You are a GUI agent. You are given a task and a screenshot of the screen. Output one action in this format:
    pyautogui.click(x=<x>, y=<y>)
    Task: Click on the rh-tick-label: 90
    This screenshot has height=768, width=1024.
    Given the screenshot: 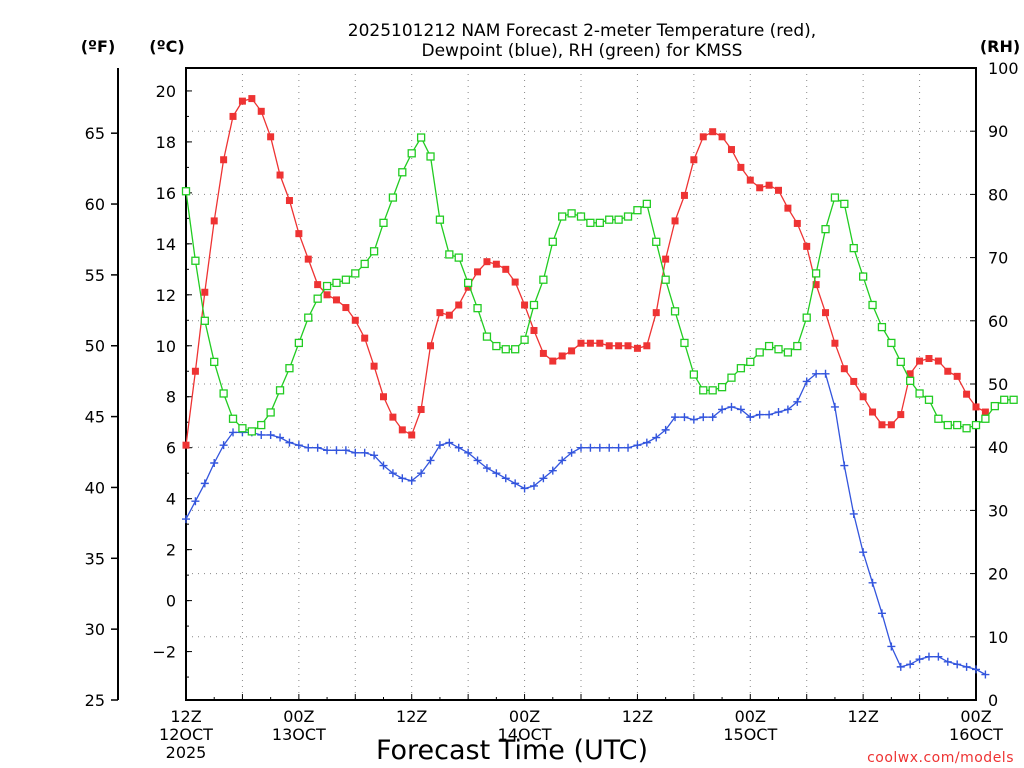 What is the action you would take?
    pyautogui.click(x=998, y=131)
    